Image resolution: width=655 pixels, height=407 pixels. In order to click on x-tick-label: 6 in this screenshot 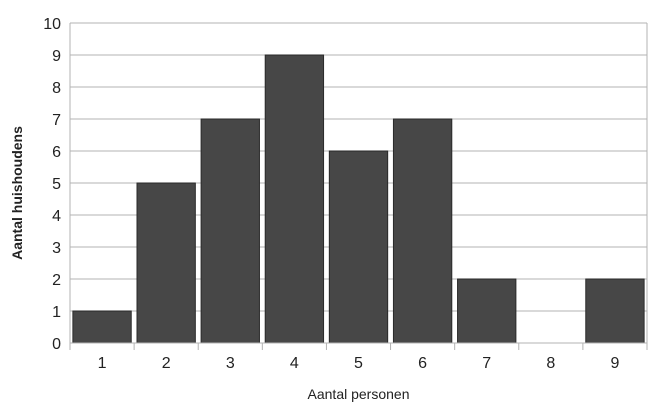, I will do `click(422, 363)`.